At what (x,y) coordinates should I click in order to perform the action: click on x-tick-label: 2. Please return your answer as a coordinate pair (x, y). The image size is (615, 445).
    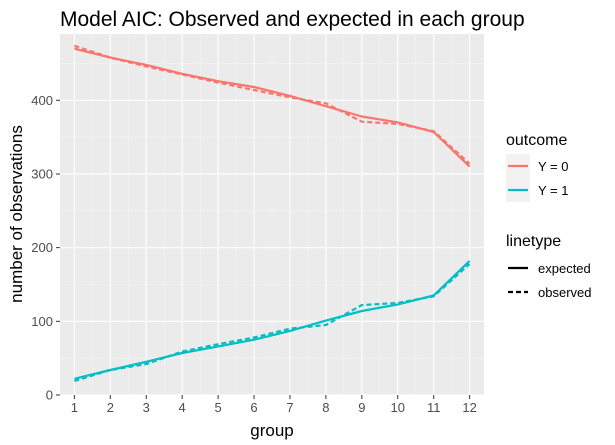
    Looking at the image, I should click on (110, 407).